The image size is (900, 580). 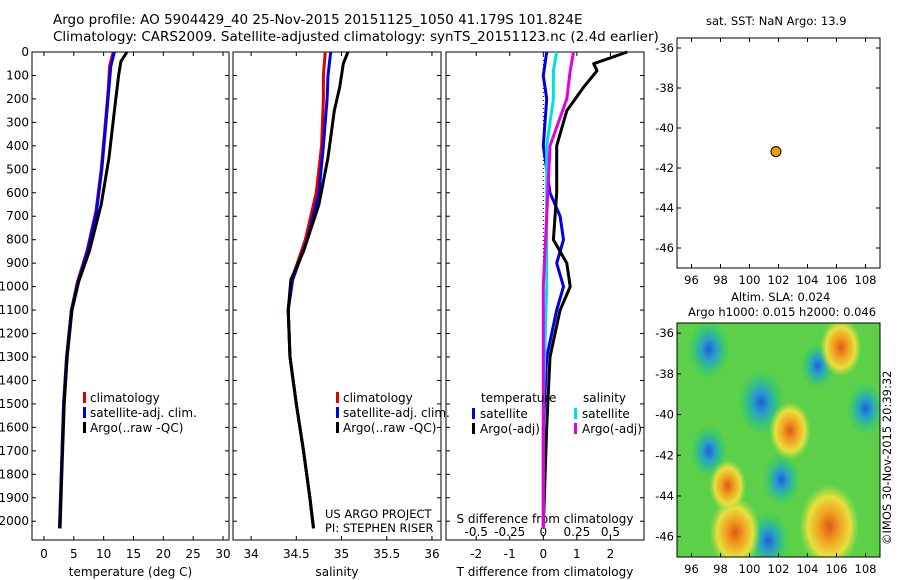 What do you see at coordinates (378, 398) in the screenshot?
I see `legend-label: climatology` at bounding box center [378, 398].